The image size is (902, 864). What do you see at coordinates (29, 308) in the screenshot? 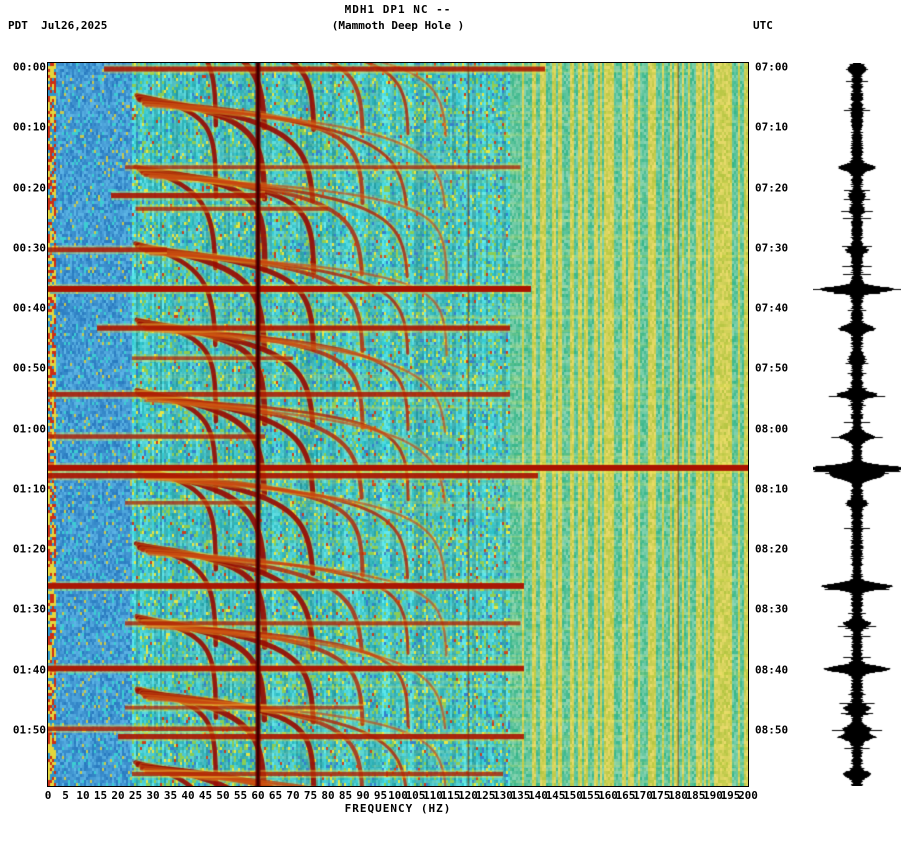
I see `left-time-label: 00:40` at bounding box center [29, 308].